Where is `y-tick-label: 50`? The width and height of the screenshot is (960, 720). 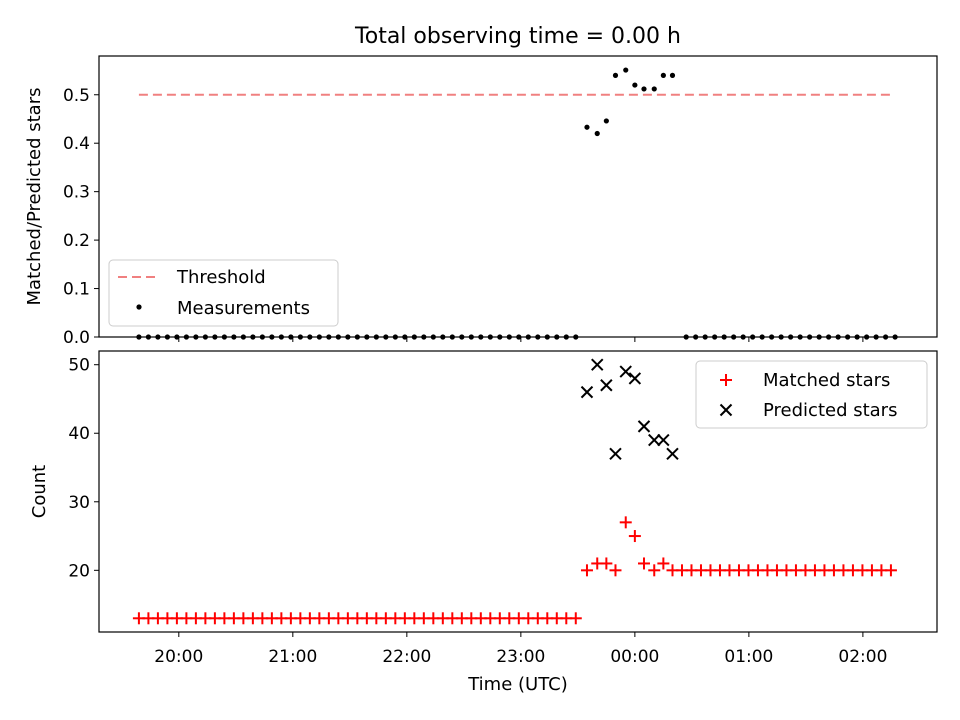
y-tick-label: 50 is located at coordinates (79, 366).